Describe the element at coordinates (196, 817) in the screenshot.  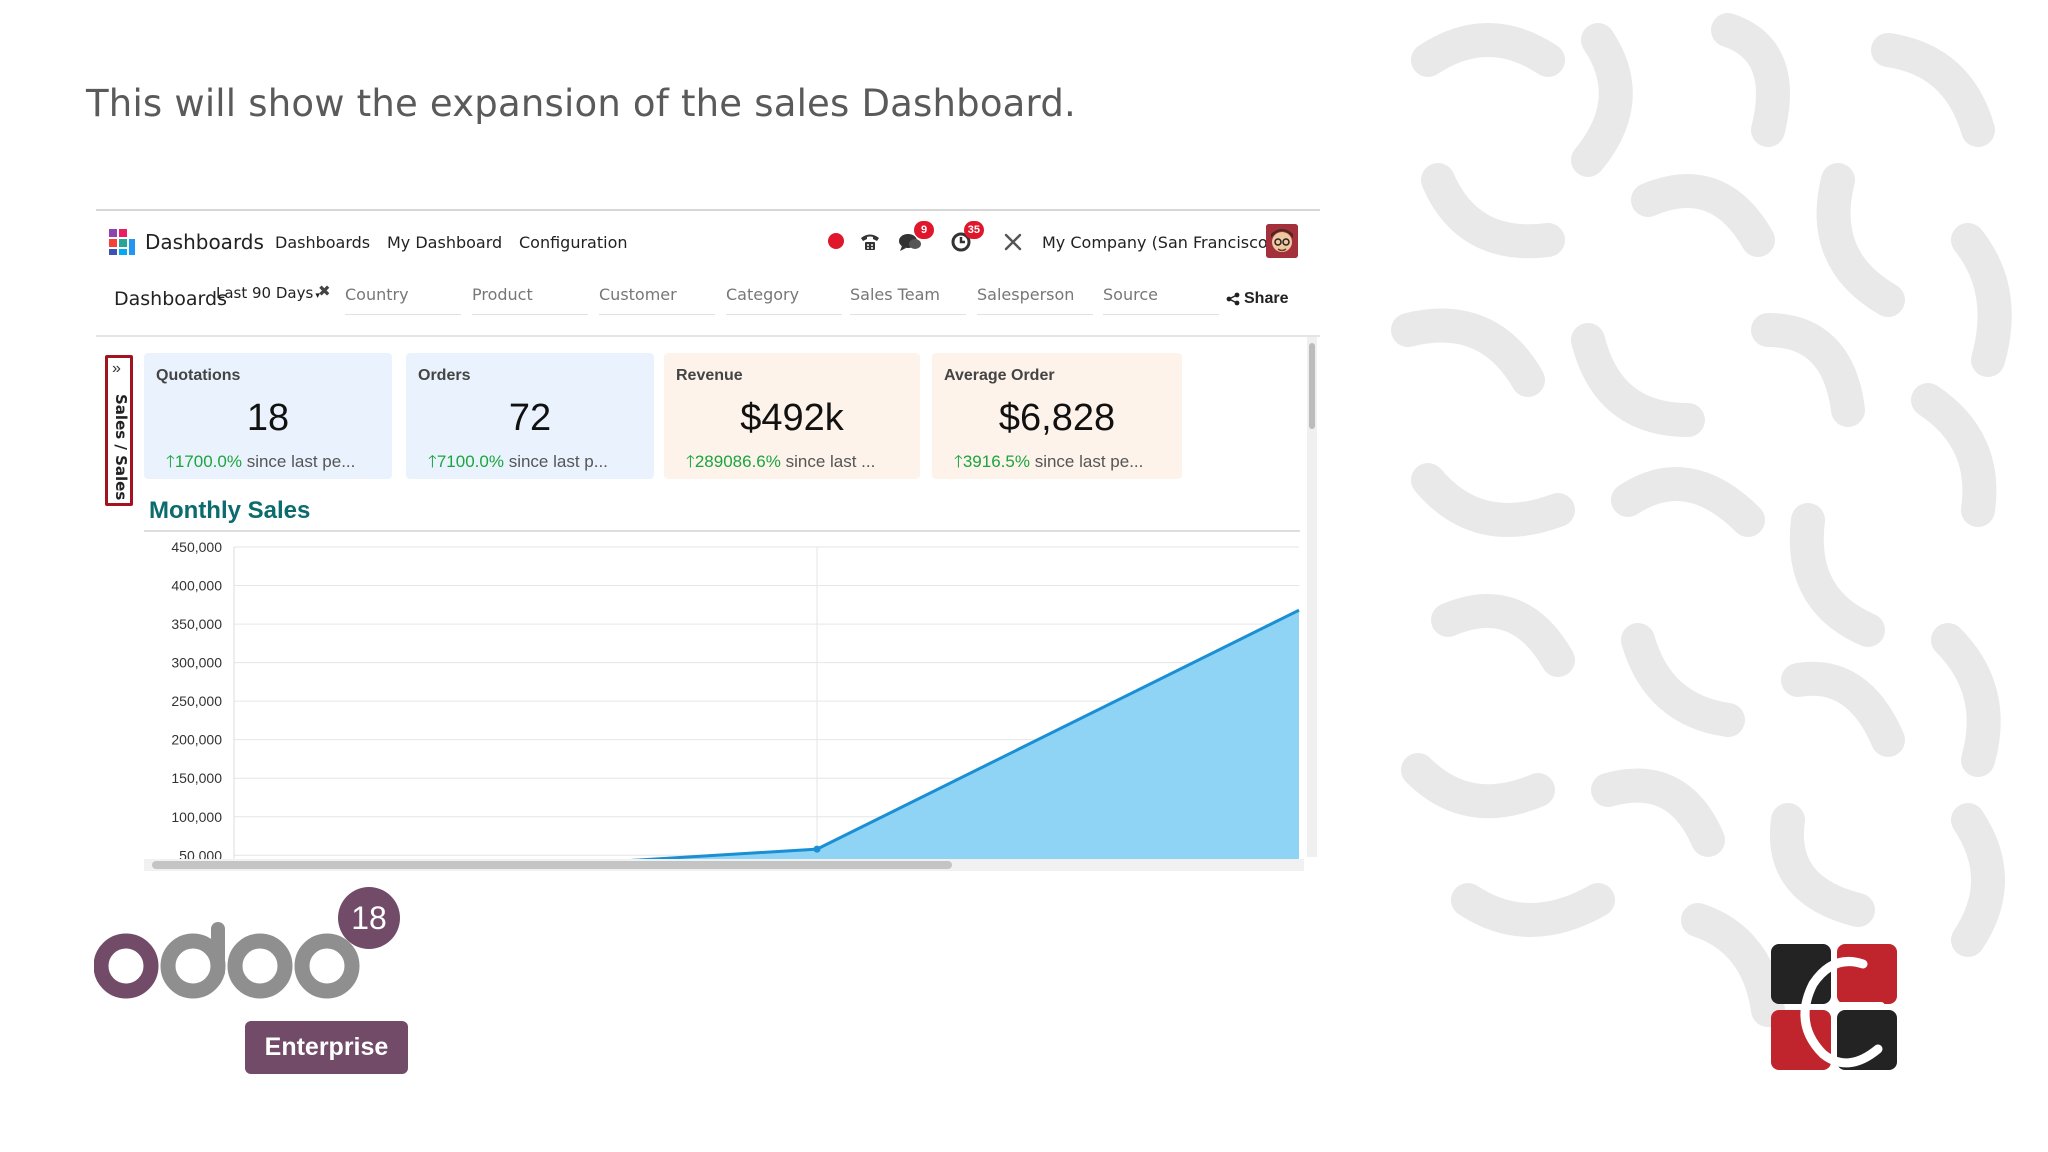
I see `y-tick-label: 100,000` at that location.